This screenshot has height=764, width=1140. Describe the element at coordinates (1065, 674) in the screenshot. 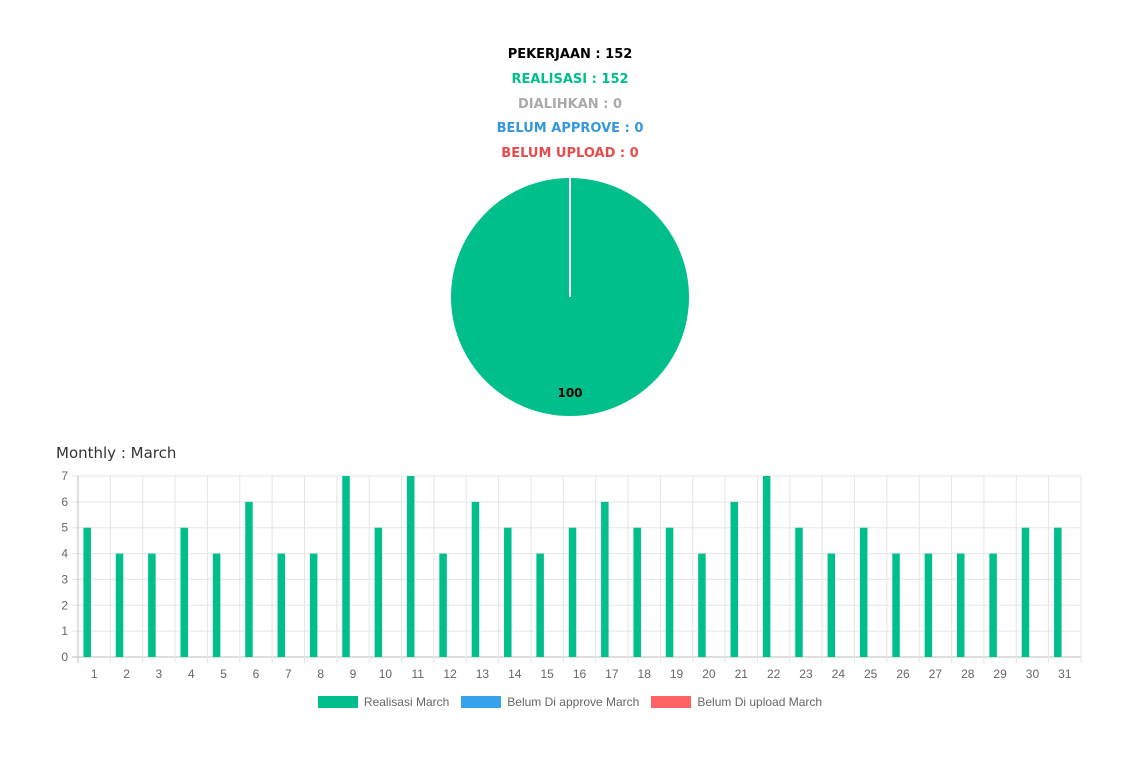

I see `x-tick-label: 31` at that location.